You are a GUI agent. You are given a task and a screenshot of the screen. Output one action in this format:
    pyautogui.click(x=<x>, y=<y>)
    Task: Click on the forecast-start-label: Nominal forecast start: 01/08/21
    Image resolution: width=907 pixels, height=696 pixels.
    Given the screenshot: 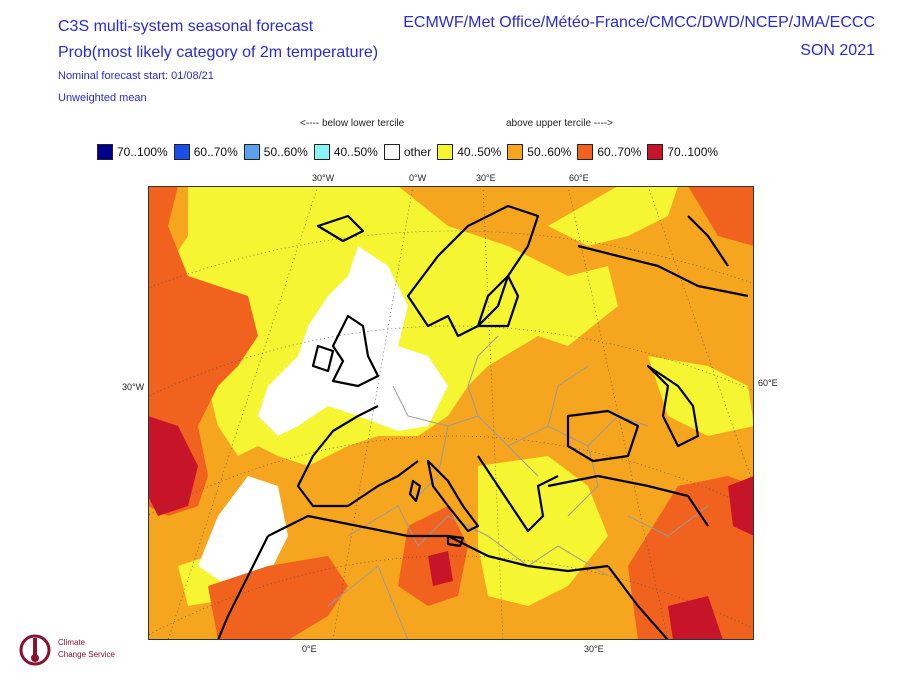 What is the action you would take?
    pyautogui.click(x=136, y=76)
    